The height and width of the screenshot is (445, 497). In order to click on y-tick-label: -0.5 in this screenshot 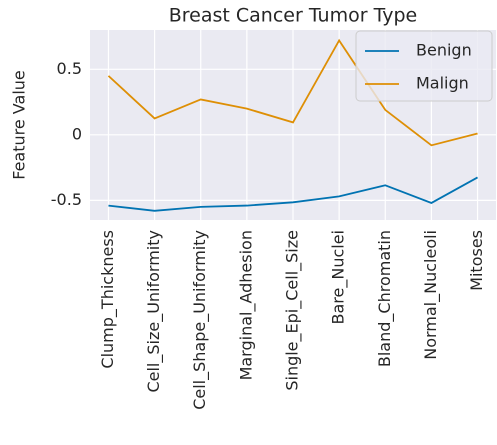, I will do `click(66, 199)`.